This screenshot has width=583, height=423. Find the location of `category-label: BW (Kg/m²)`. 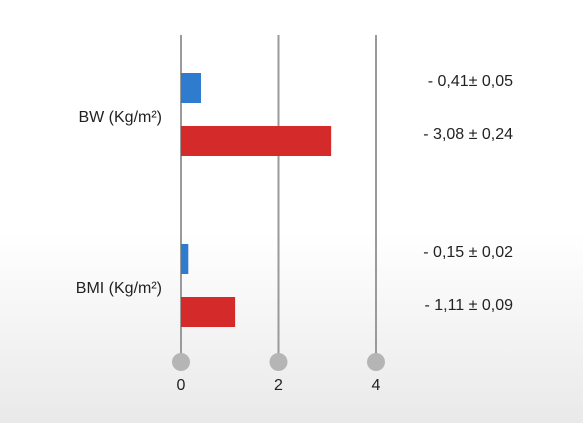

category-label: BW (Kg/m²) is located at coordinates (120, 117).